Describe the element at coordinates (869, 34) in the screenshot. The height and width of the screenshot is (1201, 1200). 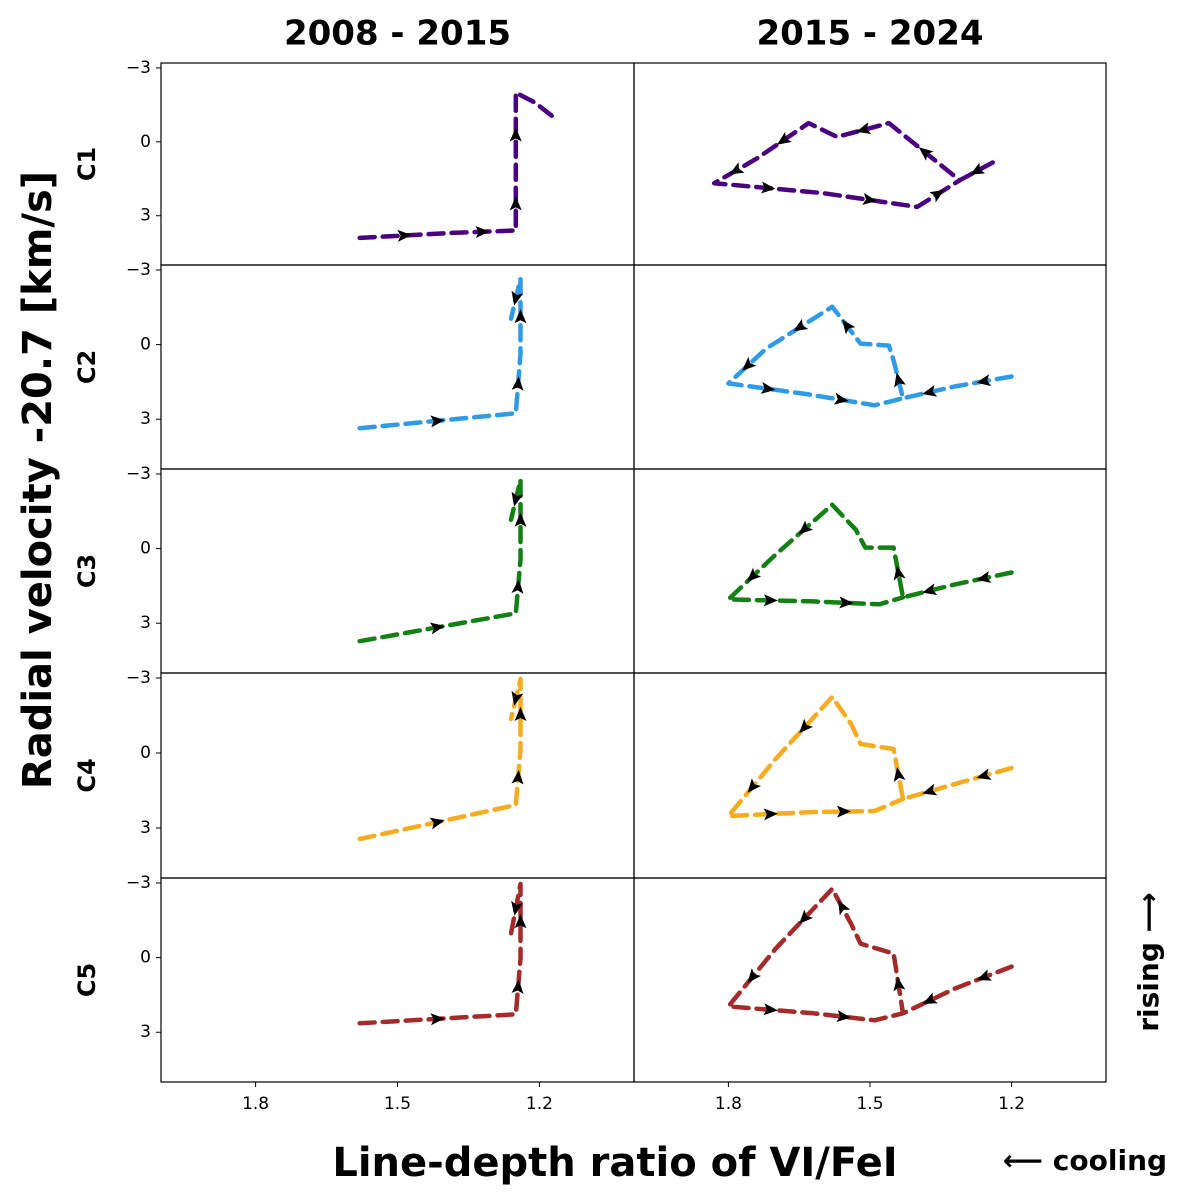
I see `column-title: 2015 - 2024` at that location.